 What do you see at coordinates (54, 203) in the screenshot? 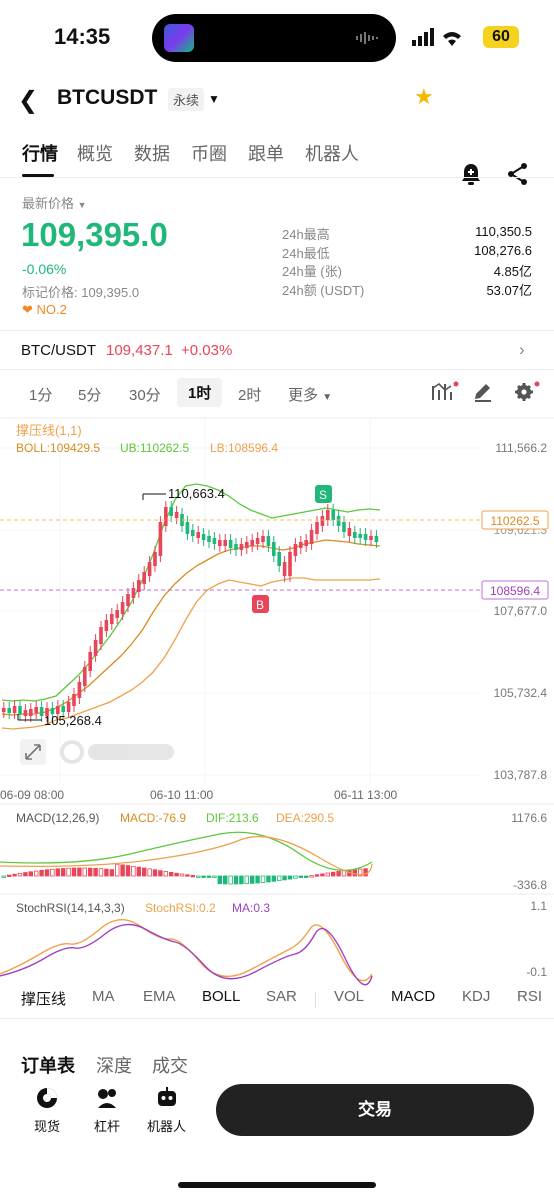
I see `last-price-label: 最新价格 ▼` at bounding box center [54, 203].